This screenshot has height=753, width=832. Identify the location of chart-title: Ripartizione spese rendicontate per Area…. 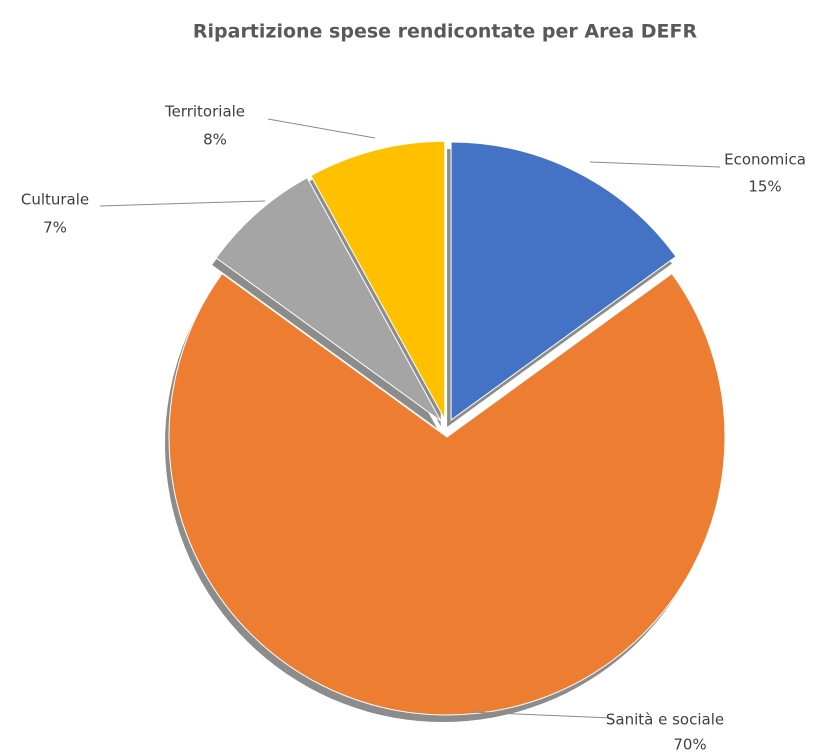
(445, 32).